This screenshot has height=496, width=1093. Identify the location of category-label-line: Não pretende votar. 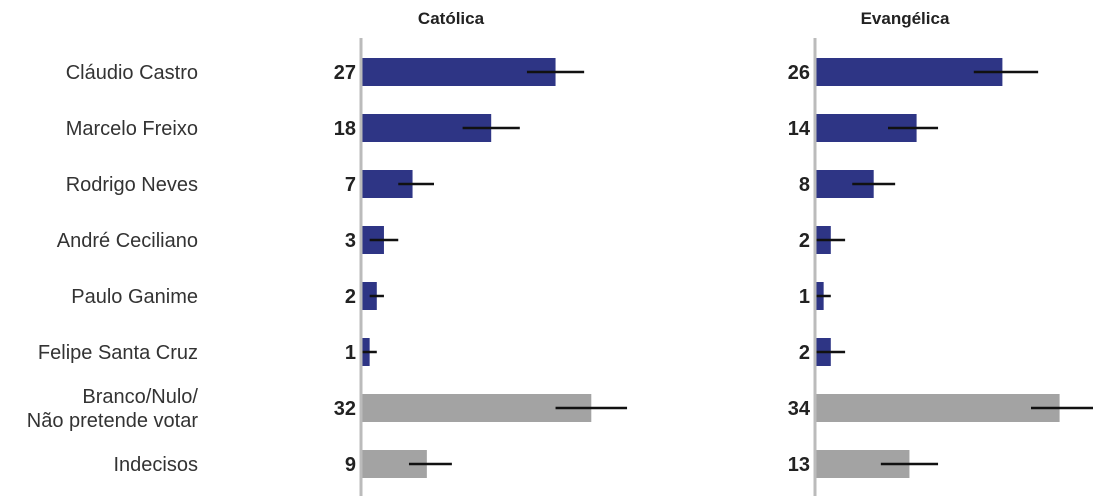
(113, 421).